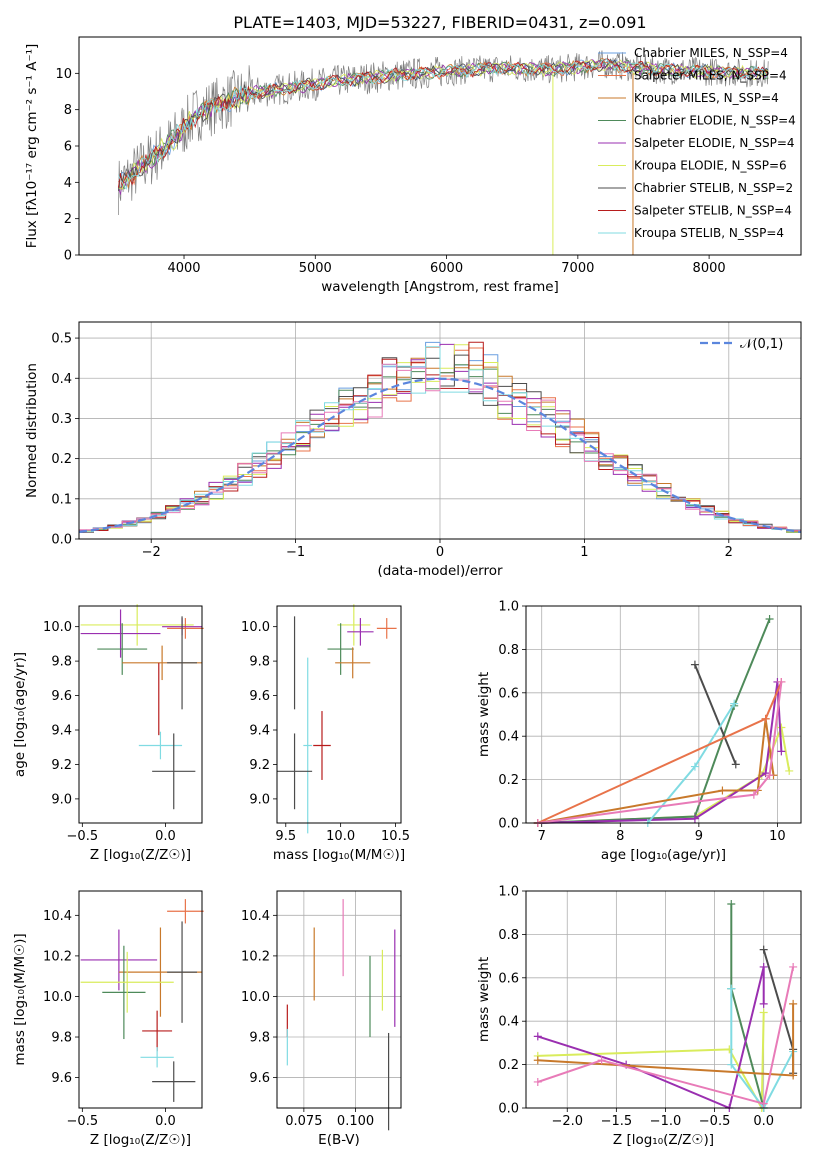  What do you see at coordinates (68, 110) in the screenshot?
I see `y-tick-label: 8` at bounding box center [68, 110].